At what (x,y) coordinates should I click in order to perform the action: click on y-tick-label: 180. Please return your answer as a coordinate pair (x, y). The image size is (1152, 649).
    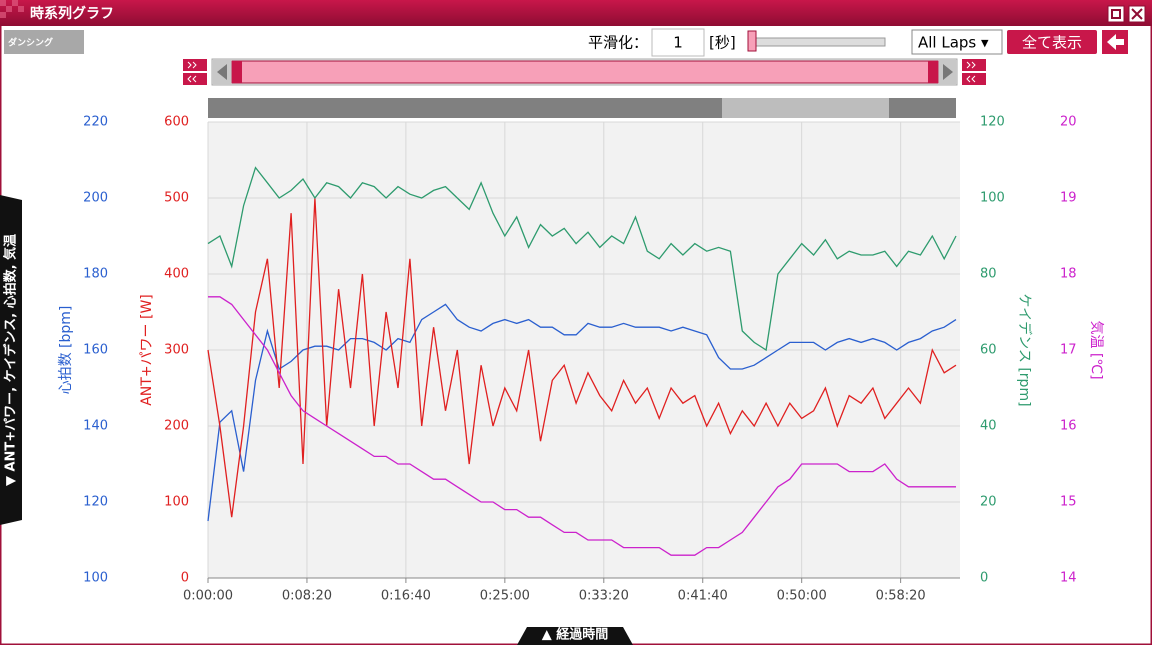
    Looking at the image, I should click on (95, 274).